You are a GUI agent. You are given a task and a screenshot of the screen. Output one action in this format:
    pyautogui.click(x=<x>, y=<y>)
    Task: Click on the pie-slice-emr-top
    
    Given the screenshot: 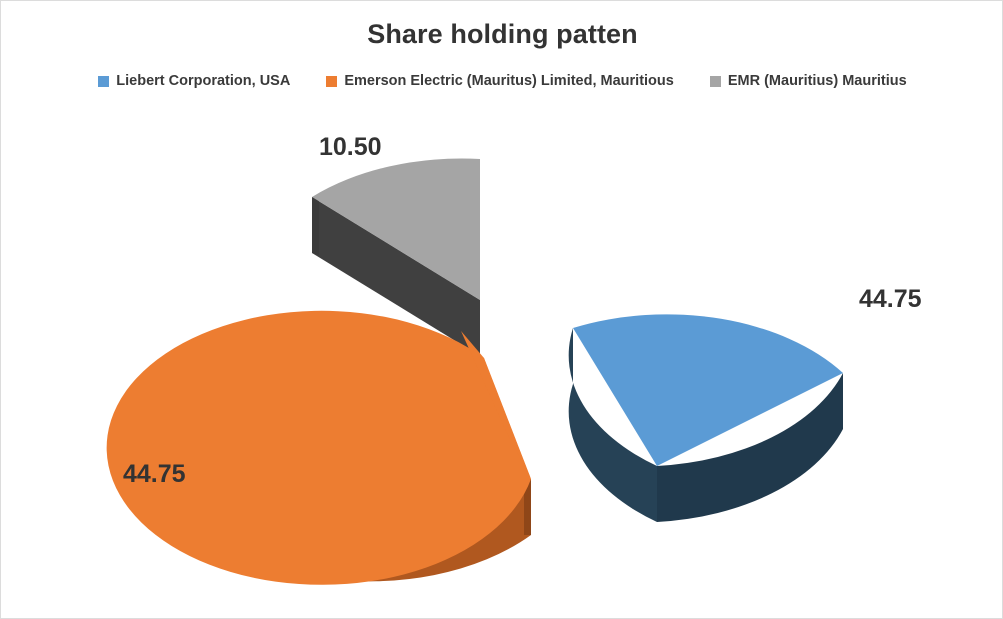 What is the action you would take?
    pyautogui.click(x=396, y=229)
    